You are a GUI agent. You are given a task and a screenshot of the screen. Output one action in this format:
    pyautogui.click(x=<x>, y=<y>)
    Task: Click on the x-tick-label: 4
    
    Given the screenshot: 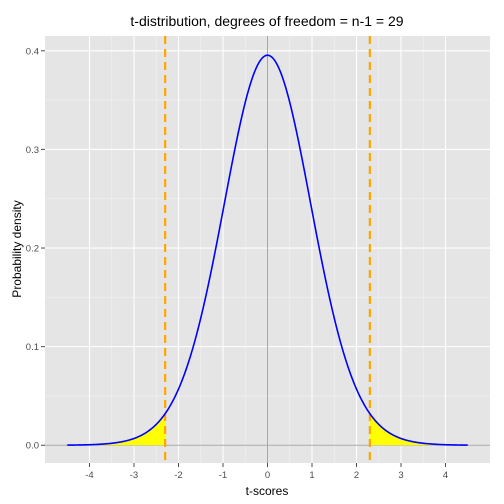 What is the action you would take?
    pyautogui.click(x=445, y=475)
    